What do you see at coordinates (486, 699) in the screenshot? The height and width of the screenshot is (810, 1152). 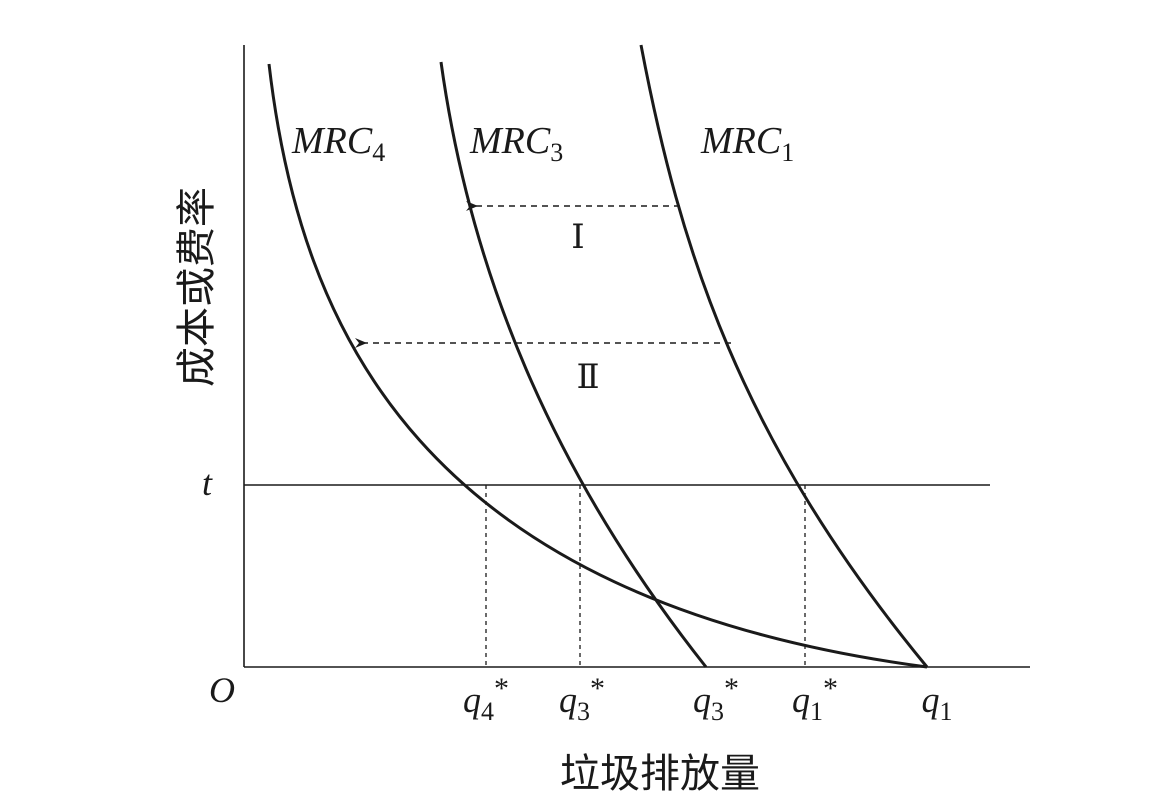 I see `tick-q4-star-label: q4*` at bounding box center [486, 699].